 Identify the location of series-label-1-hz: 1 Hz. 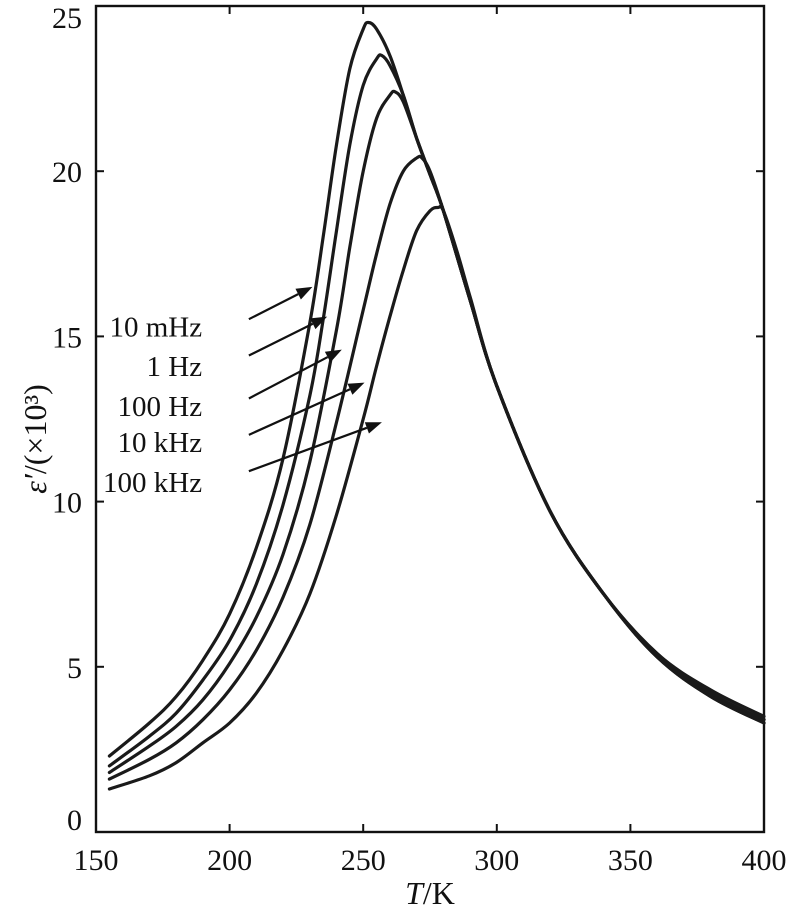
(175, 367).